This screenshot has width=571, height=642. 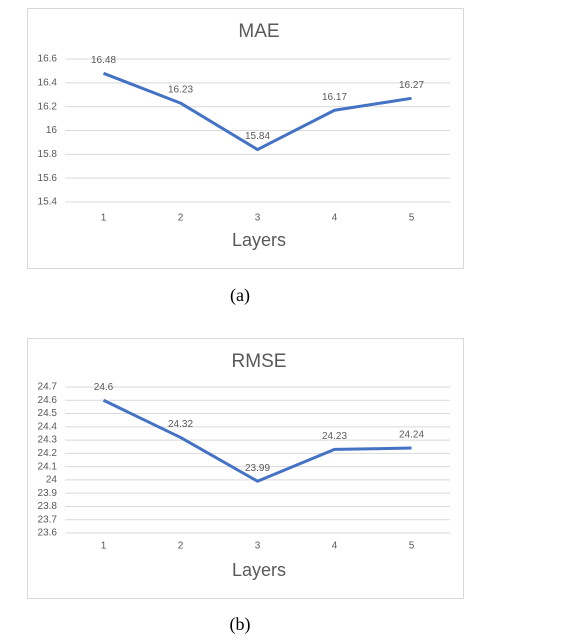 What do you see at coordinates (48, 400) in the screenshot?
I see `y-tick-label: 24.6` at bounding box center [48, 400].